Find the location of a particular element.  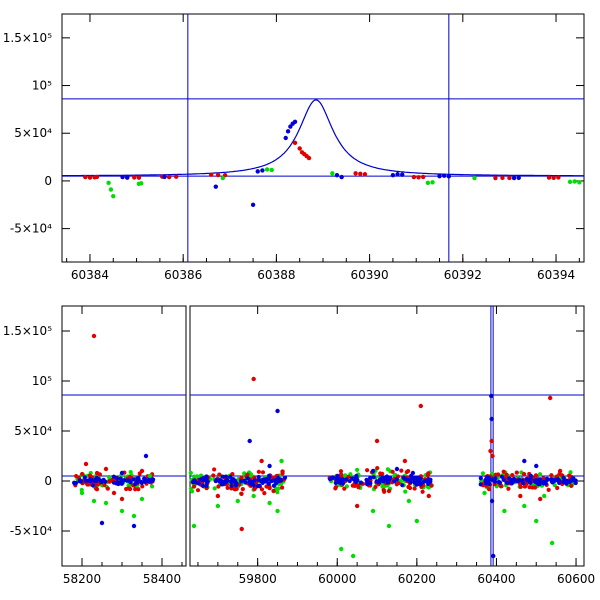

top-y-tick-label: 1.5×10⁵ is located at coordinates (27, 38).